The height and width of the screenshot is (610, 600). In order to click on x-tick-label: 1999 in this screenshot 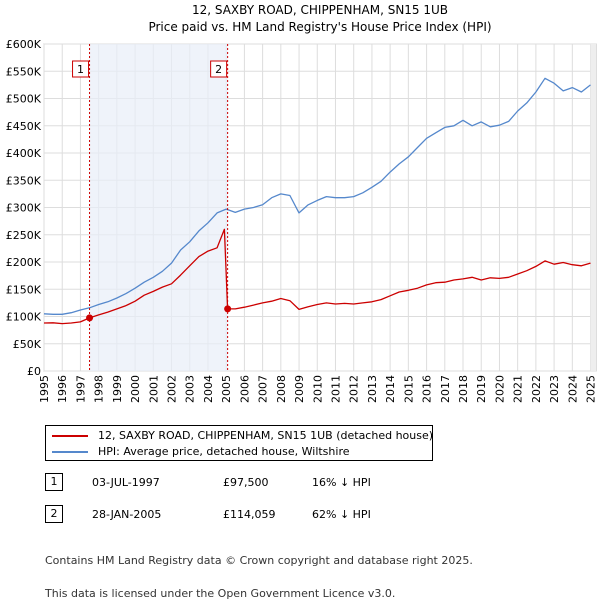, I will do `click(117, 389)`.